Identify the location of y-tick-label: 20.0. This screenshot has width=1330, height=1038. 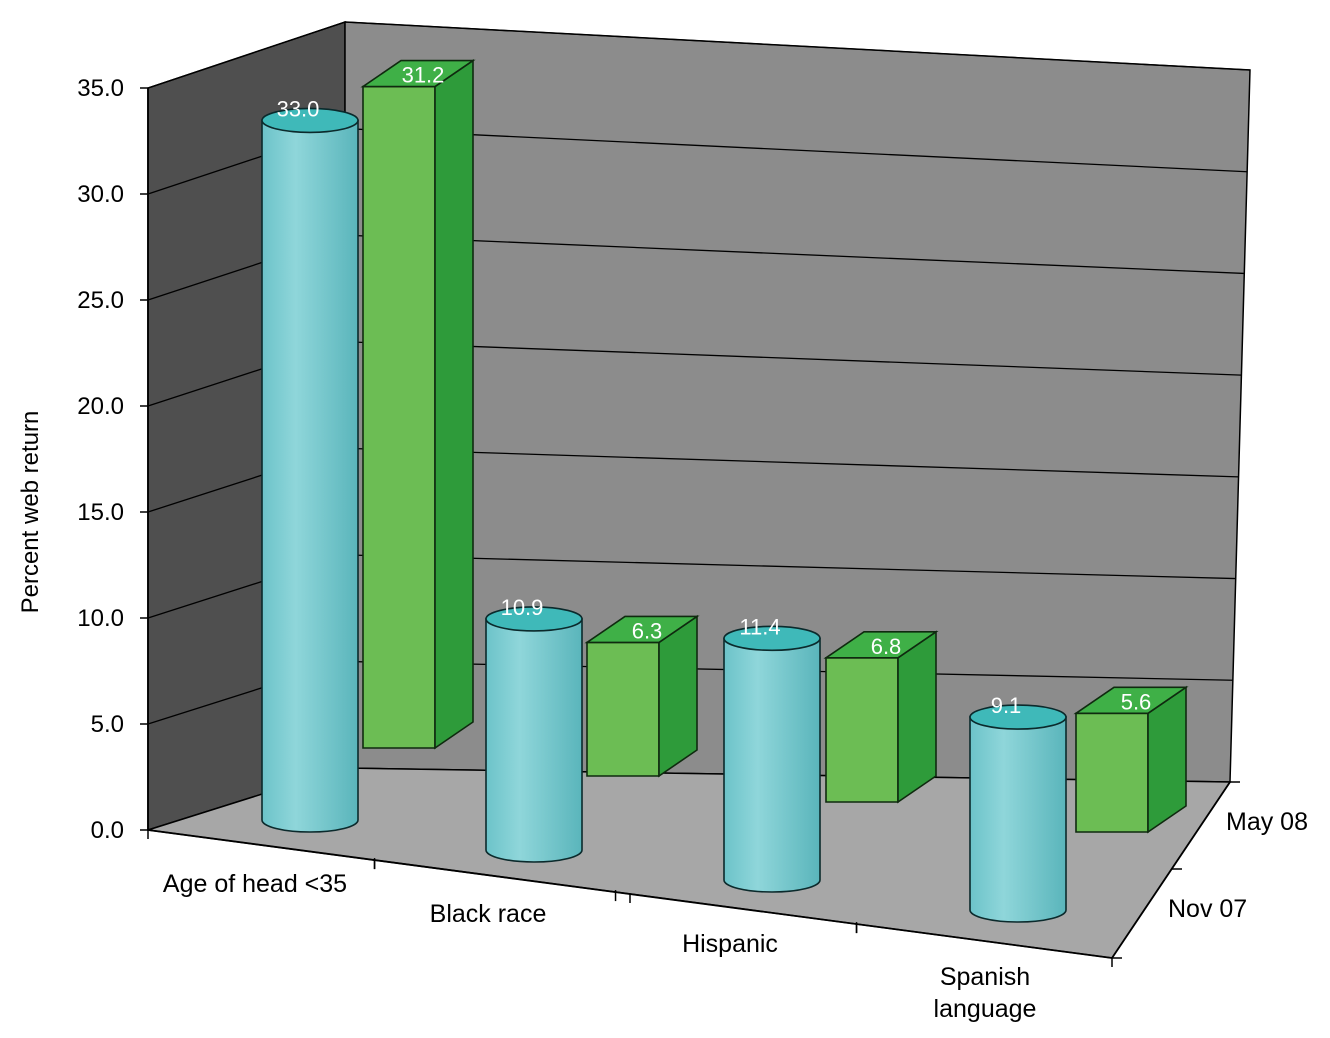
(100, 406).